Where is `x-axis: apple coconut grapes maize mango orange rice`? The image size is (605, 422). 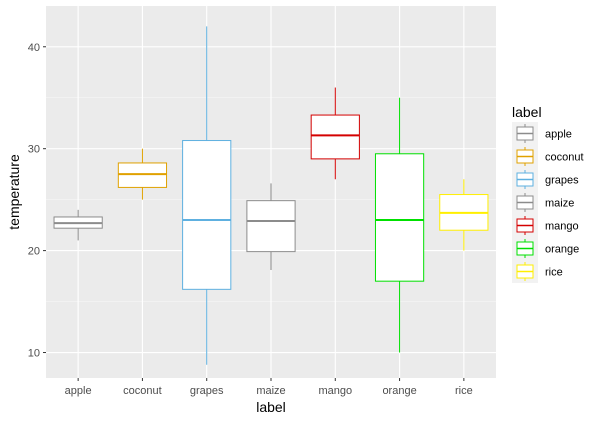 x-axis: apple coconut grapes maize mango orange rice is located at coordinates (269, 387).